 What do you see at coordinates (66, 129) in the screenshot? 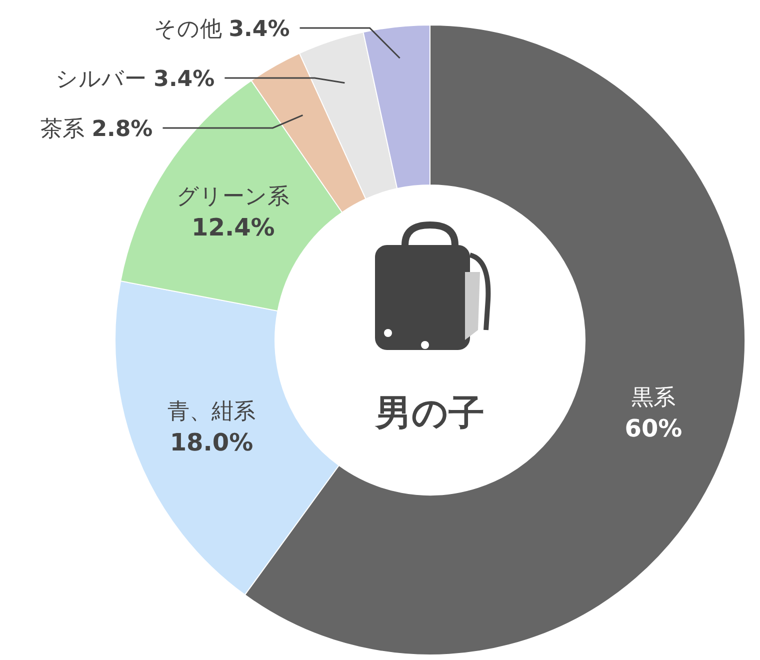
I see `slice-label: 茶系` at bounding box center [66, 129].